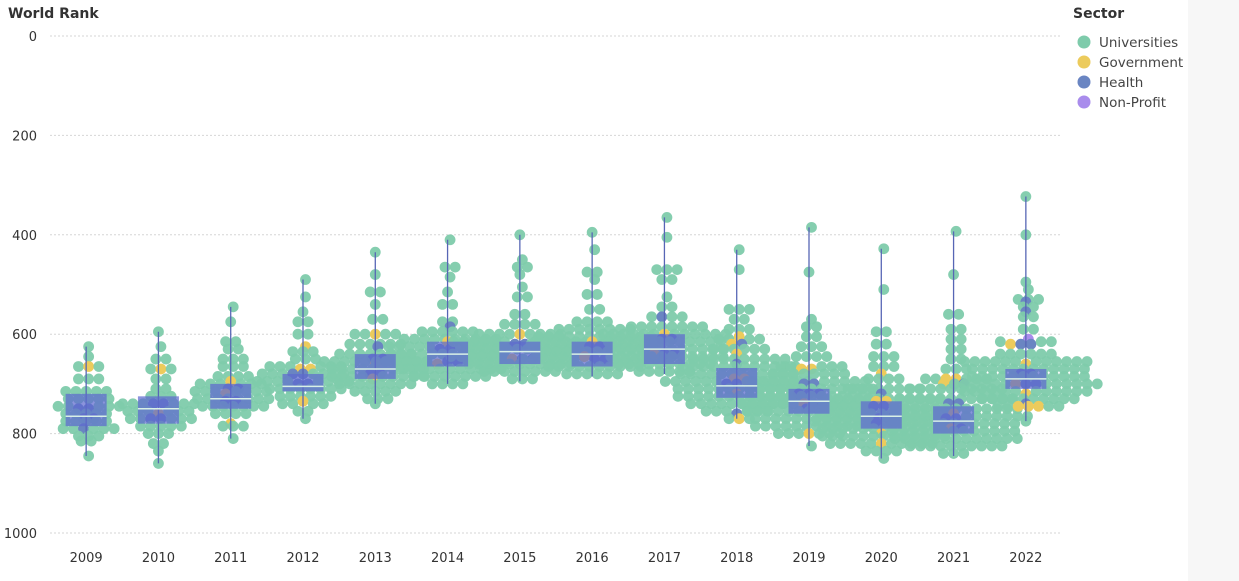 Image resolution: width=1239 pixels, height=581 pixels. What do you see at coordinates (375, 366) in the screenshot?
I see `box-2013` at bounding box center [375, 366].